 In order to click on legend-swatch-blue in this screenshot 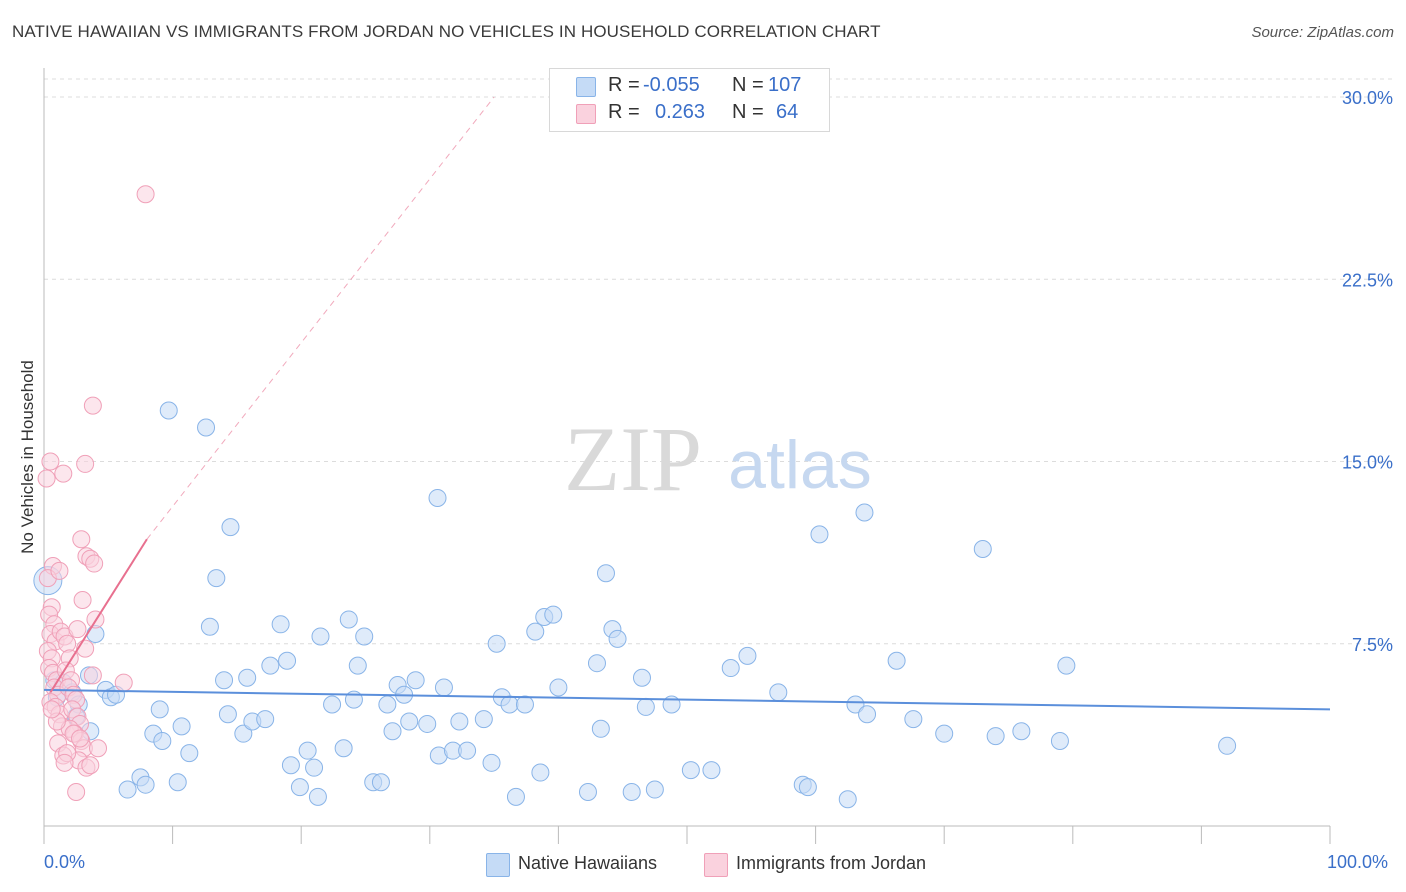, I will do `click(586, 87)`.